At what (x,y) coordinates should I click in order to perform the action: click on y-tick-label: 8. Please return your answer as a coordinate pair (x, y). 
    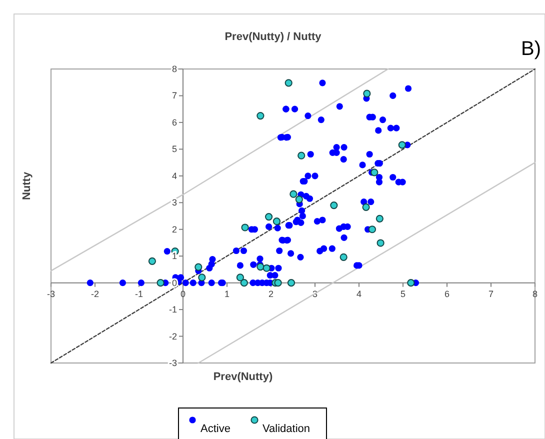
    Looking at the image, I should click on (174, 69).